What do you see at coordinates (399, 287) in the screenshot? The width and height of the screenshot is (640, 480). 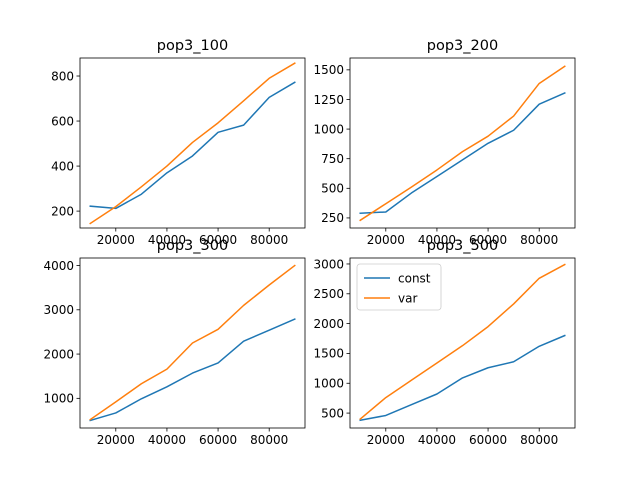 I see `legend: const var` at bounding box center [399, 287].